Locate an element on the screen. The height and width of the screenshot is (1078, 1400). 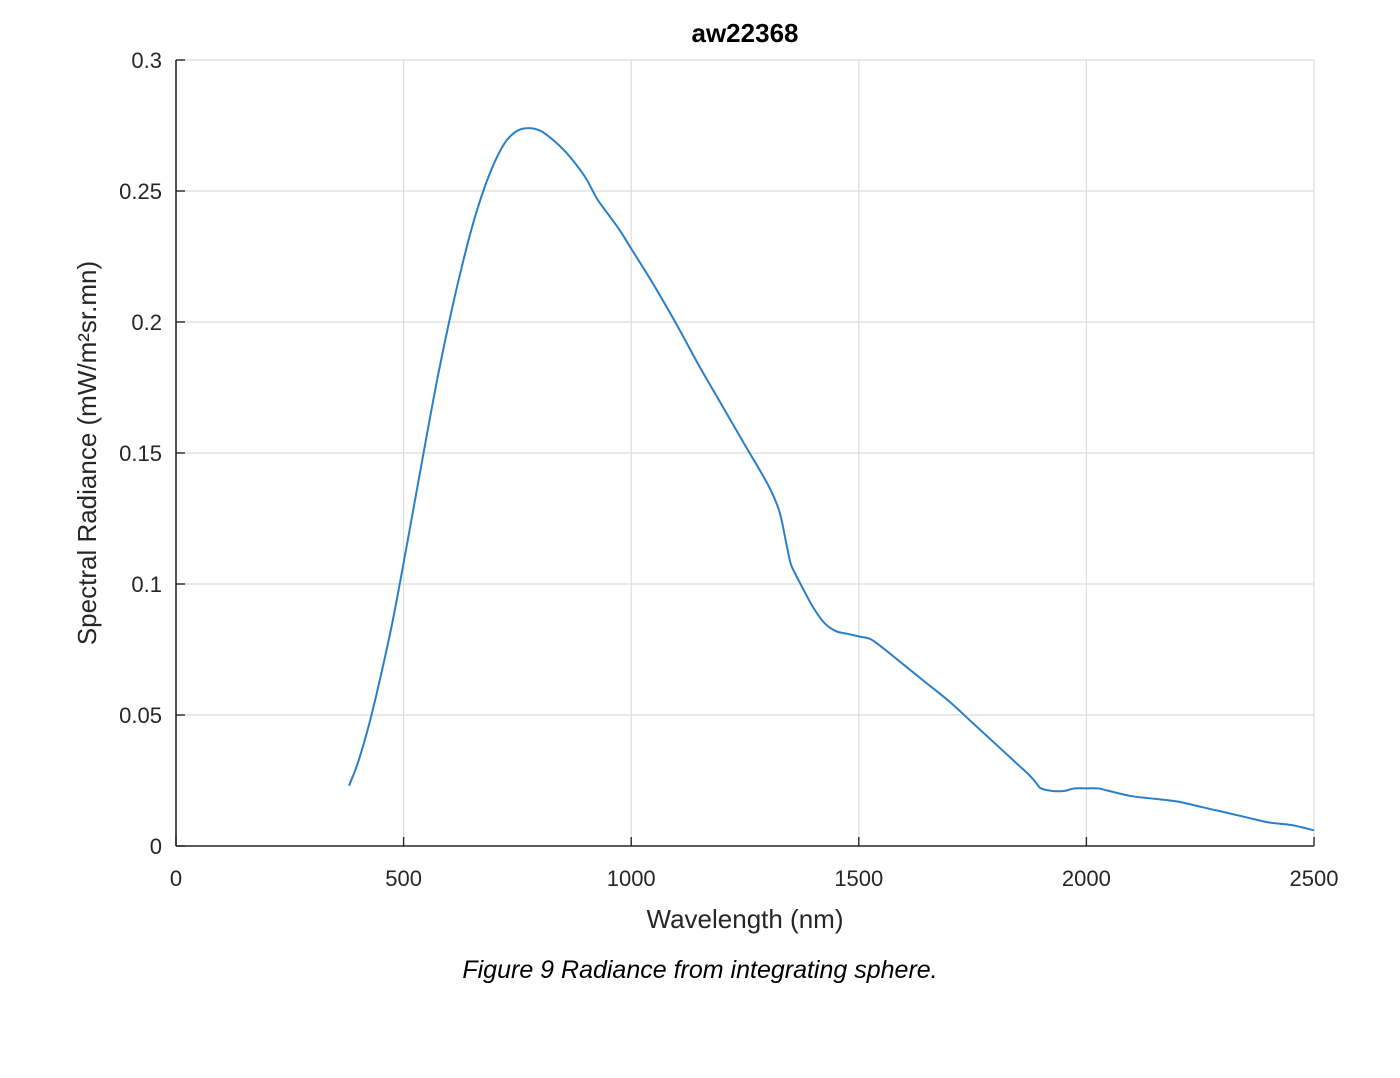
y-tick-labels: 0 0.05 0.1 0.15 0.2 0.25 0.3 is located at coordinates (140, 453).